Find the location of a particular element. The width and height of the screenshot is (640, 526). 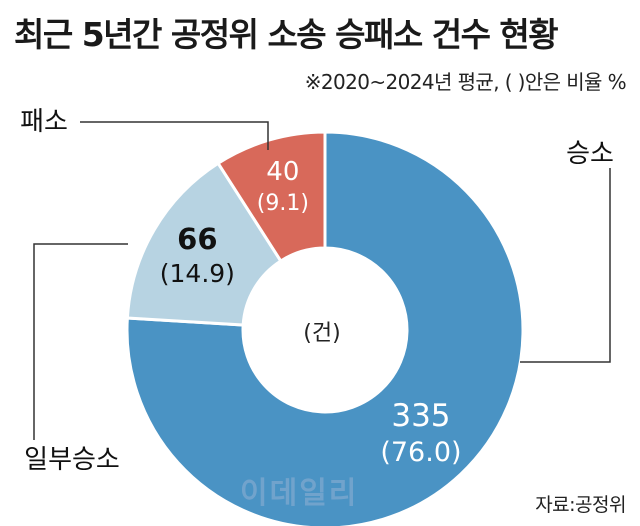

slice-2-leader-line is located at coordinates (80, 341).